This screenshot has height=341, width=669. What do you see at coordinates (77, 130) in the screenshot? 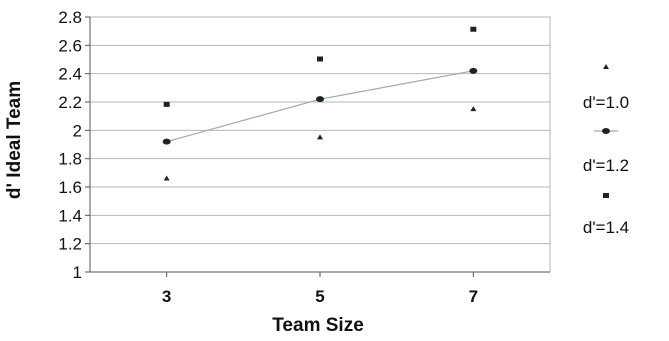
I see `y-tick-label: 2` at bounding box center [77, 130].